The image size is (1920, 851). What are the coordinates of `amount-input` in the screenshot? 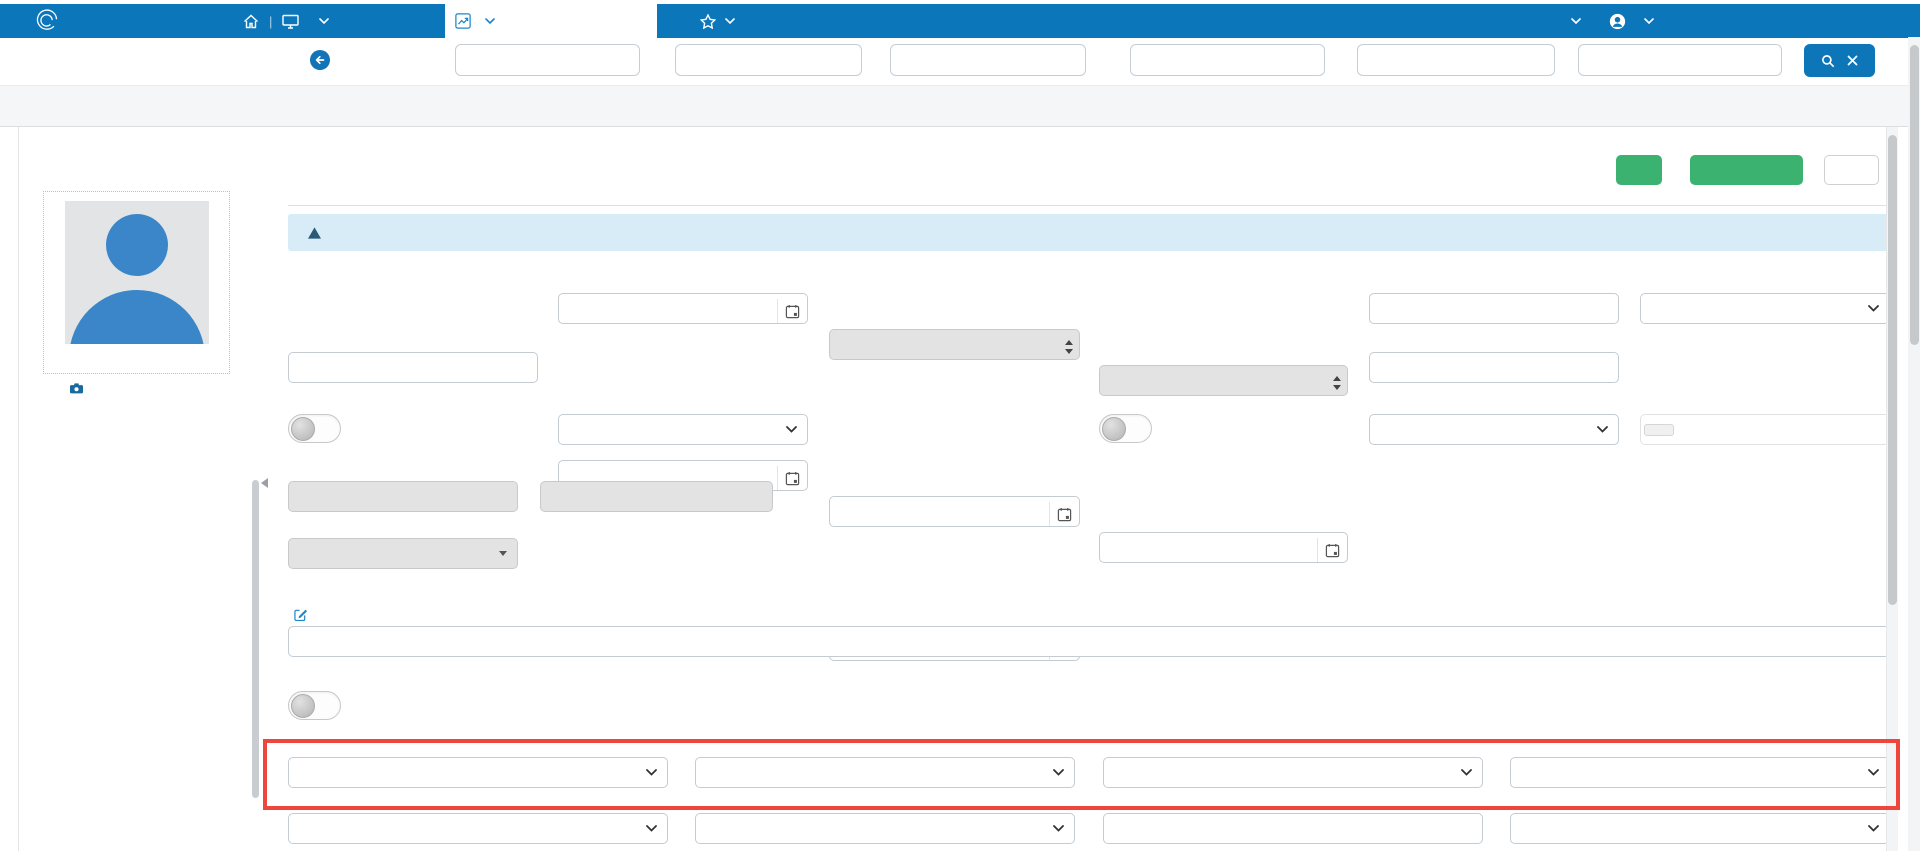 It's located at (954, 344).